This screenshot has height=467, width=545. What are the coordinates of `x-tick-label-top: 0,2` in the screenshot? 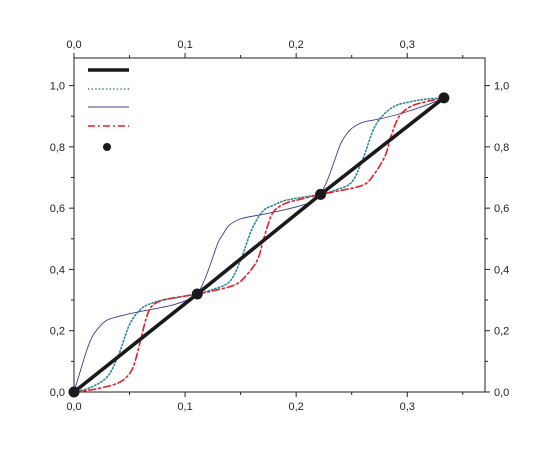 It's located at (296, 45).